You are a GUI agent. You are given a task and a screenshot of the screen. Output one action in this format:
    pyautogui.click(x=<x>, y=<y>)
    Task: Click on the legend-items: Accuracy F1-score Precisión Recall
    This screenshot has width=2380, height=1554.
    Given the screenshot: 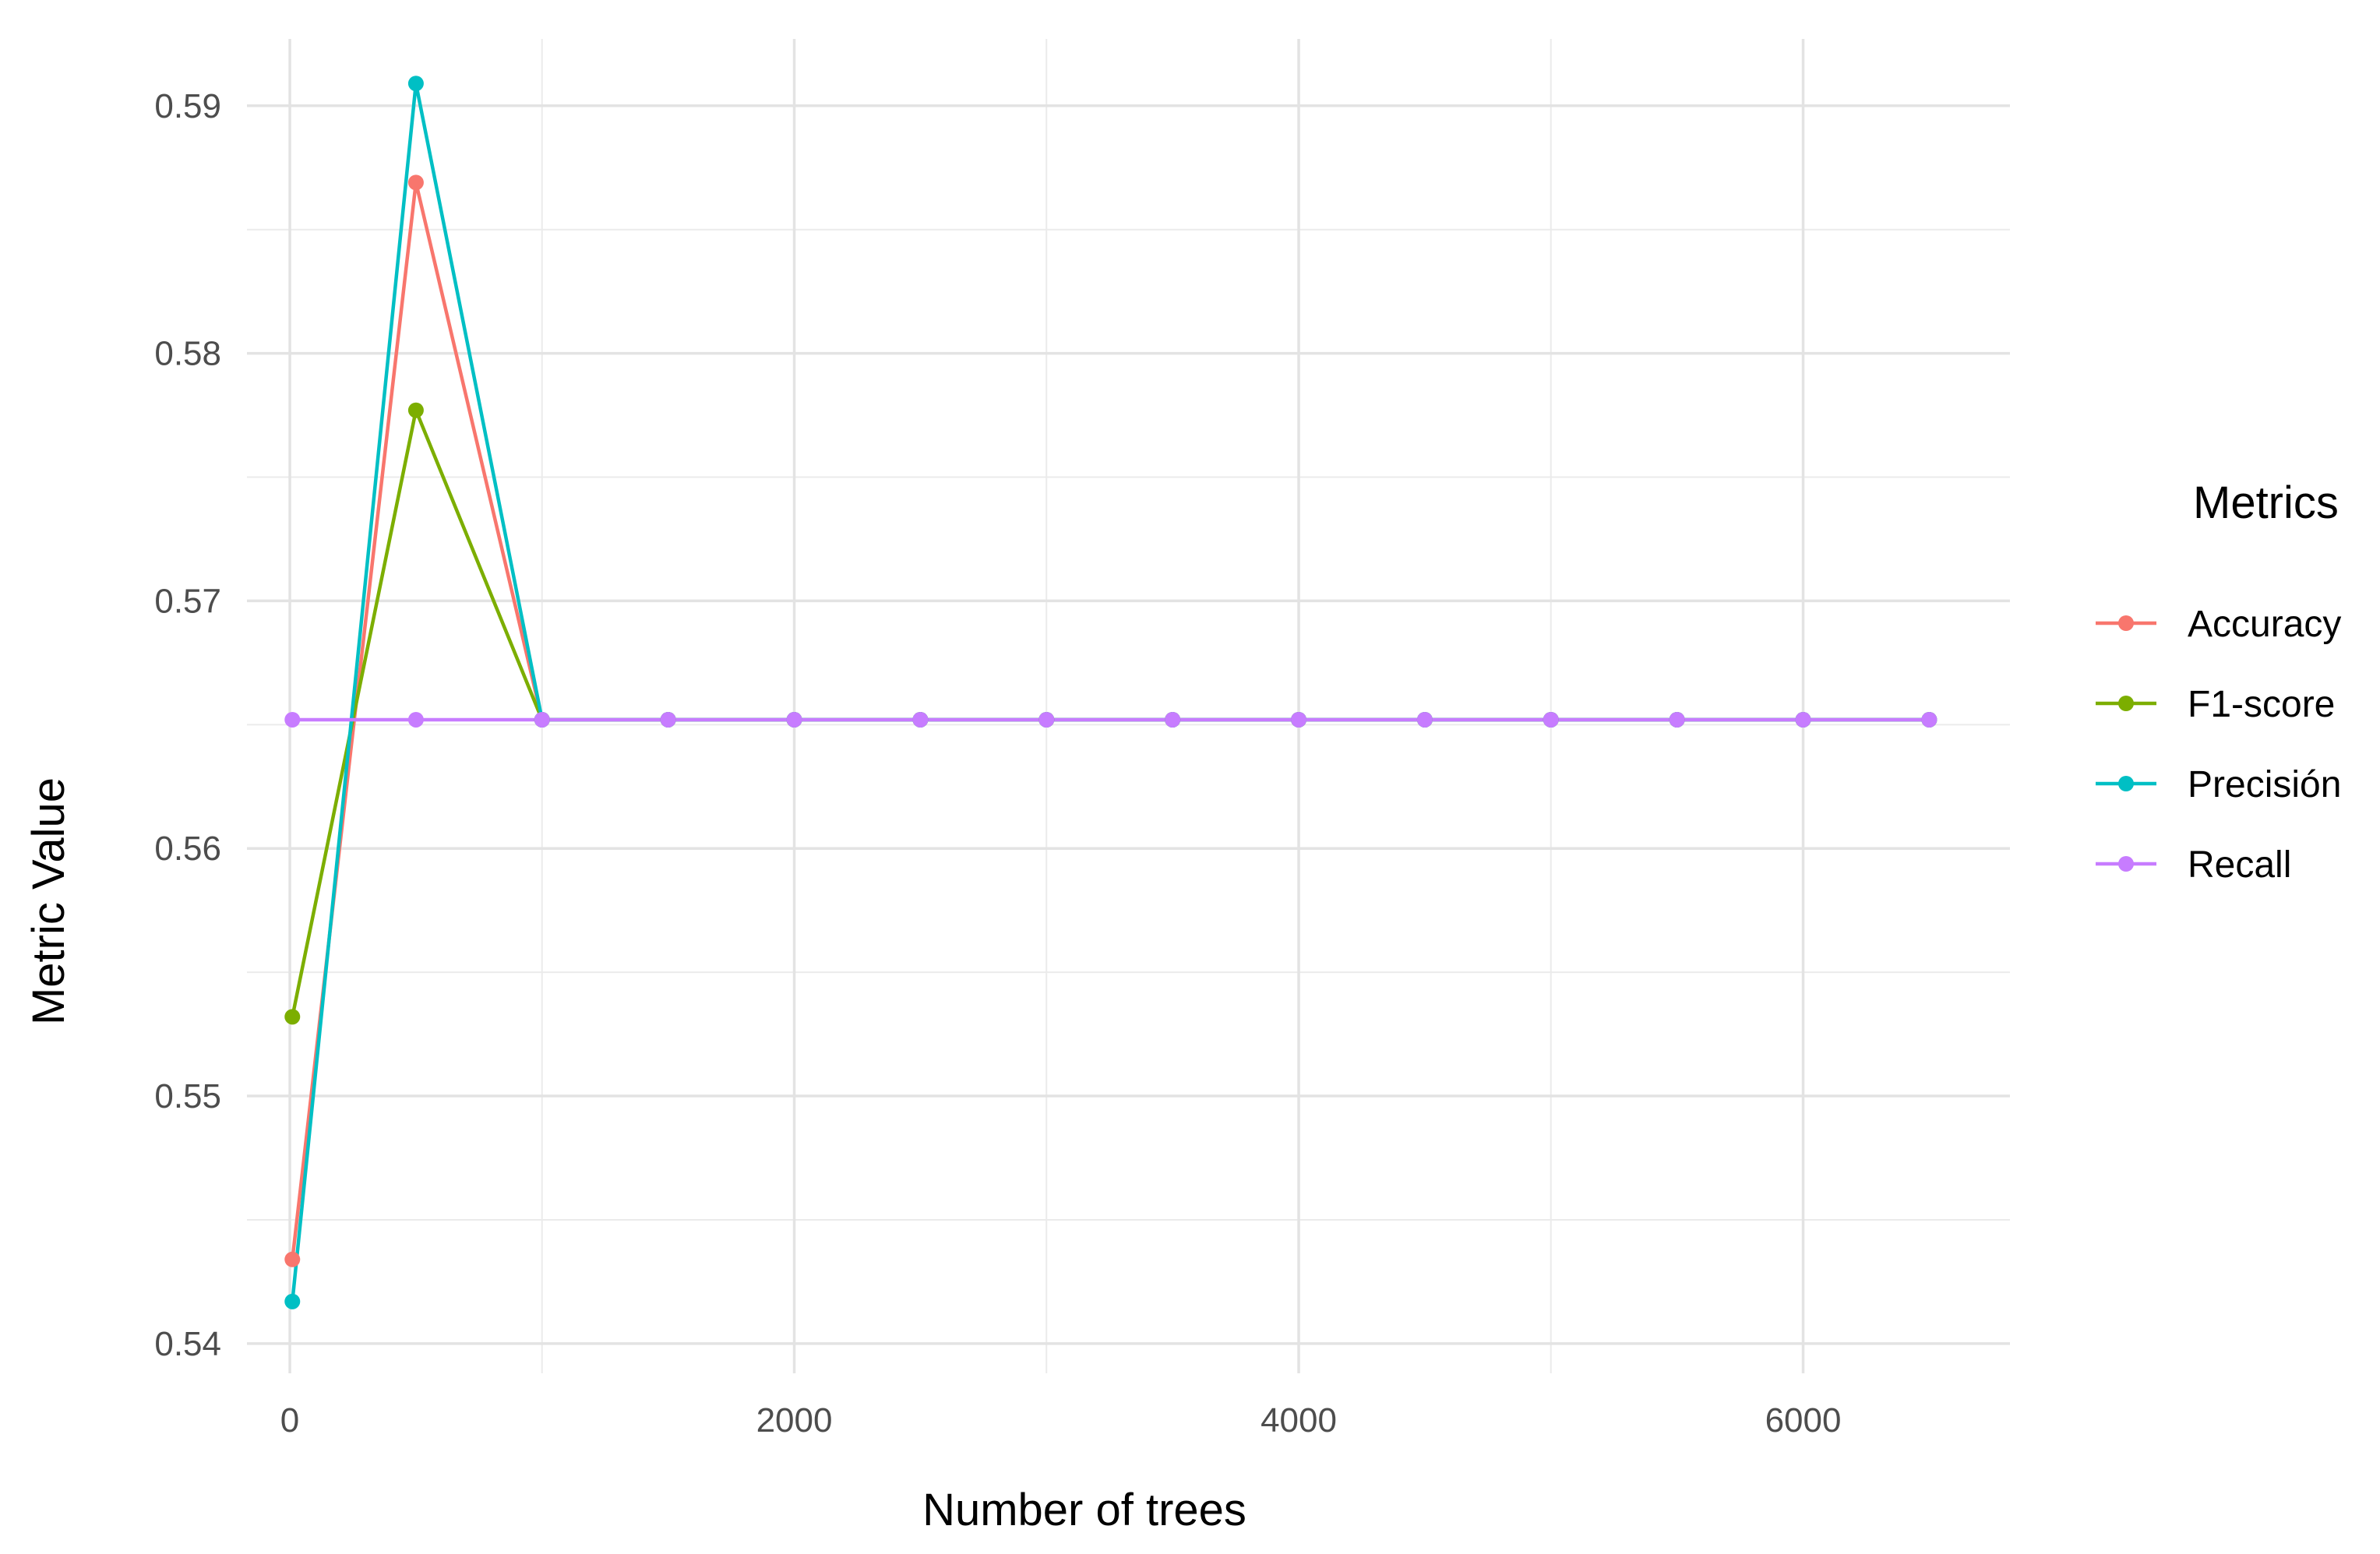 What is the action you would take?
    pyautogui.click(x=2218, y=745)
    